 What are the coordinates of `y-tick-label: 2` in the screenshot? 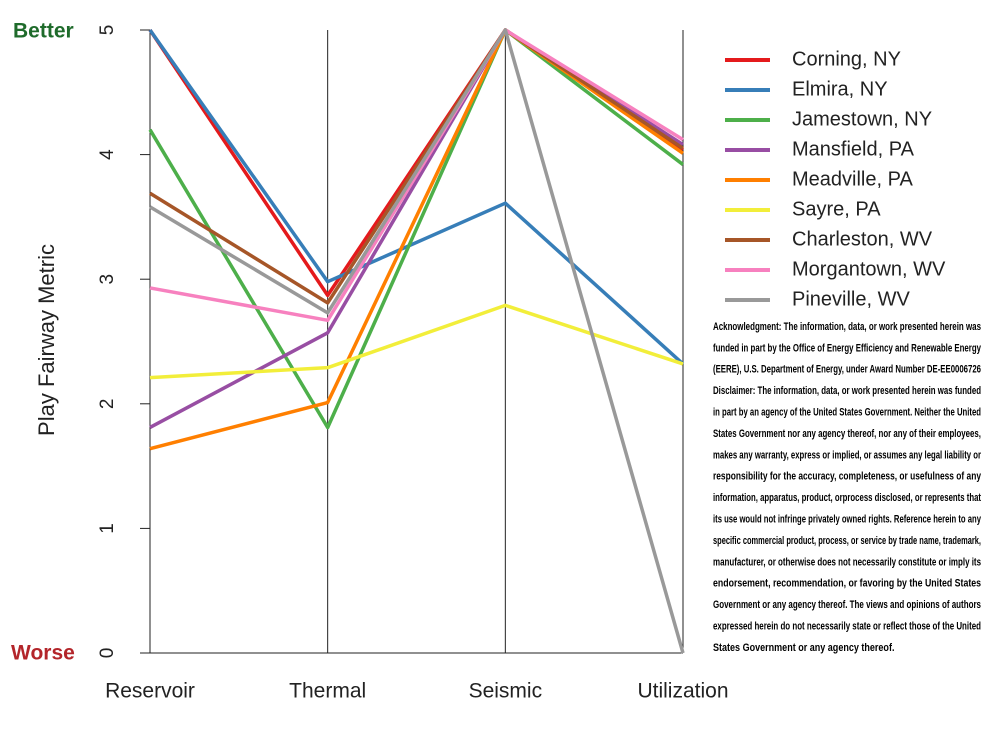 It's located at (107, 404).